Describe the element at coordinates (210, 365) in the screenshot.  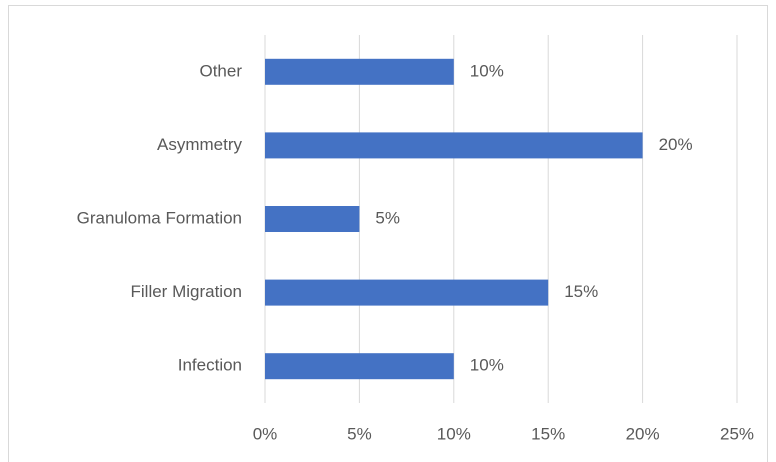
I see `y-tick-label: Infection` at that location.